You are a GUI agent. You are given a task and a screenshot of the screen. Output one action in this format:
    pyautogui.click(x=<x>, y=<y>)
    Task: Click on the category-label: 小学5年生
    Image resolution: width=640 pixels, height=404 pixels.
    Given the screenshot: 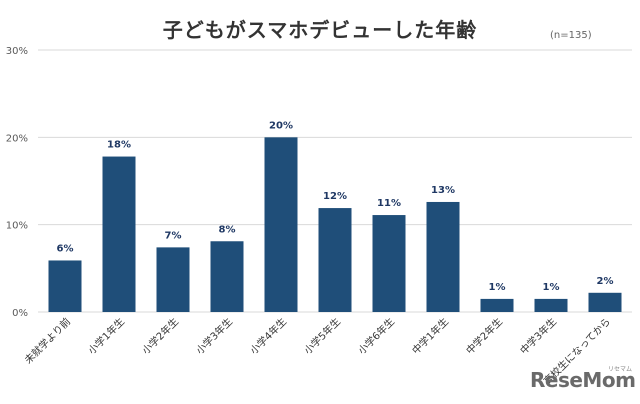 What is the action you would take?
    pyautogui.click(x=322, y=336)
    